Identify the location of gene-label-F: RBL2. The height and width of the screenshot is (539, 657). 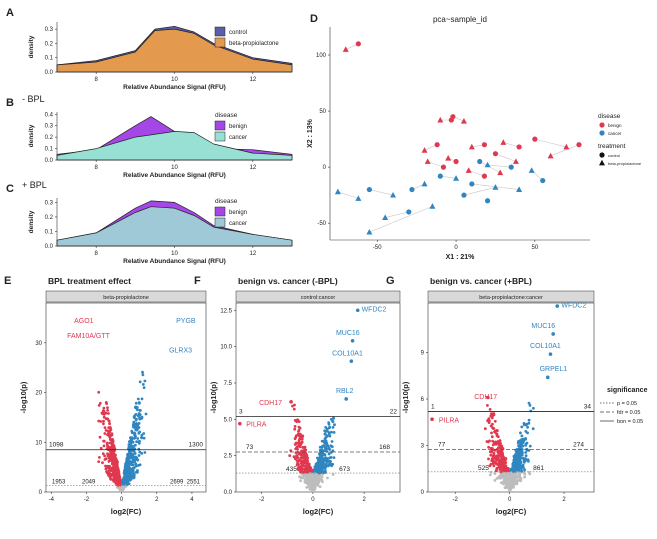
(345, 391).